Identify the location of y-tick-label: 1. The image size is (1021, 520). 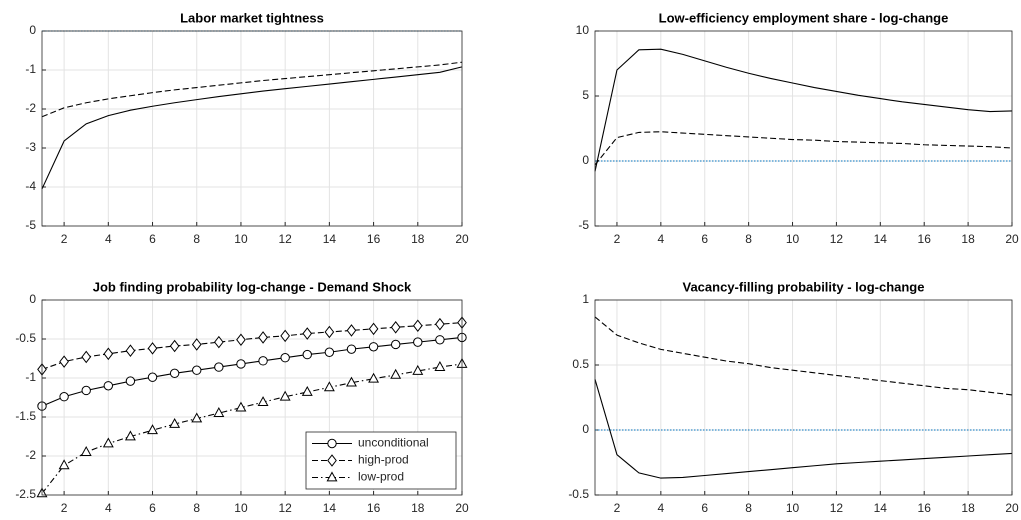
(585, 299).